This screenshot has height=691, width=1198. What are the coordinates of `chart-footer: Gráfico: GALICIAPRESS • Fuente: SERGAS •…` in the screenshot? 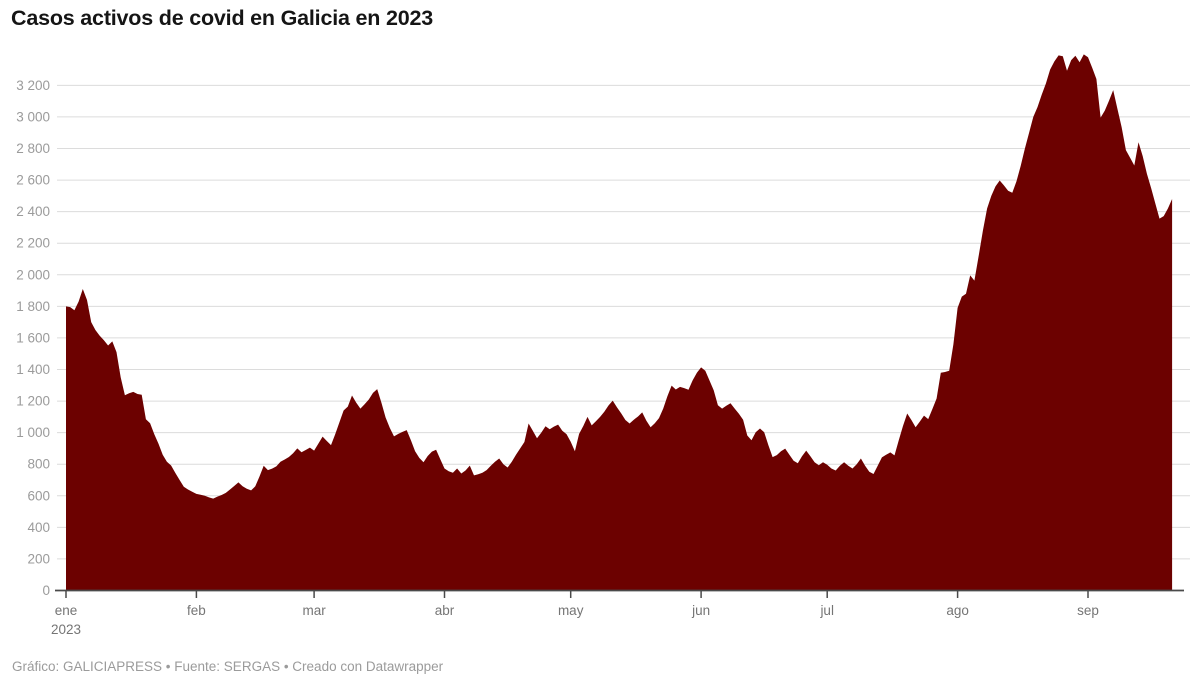 It's located at (228, 666).